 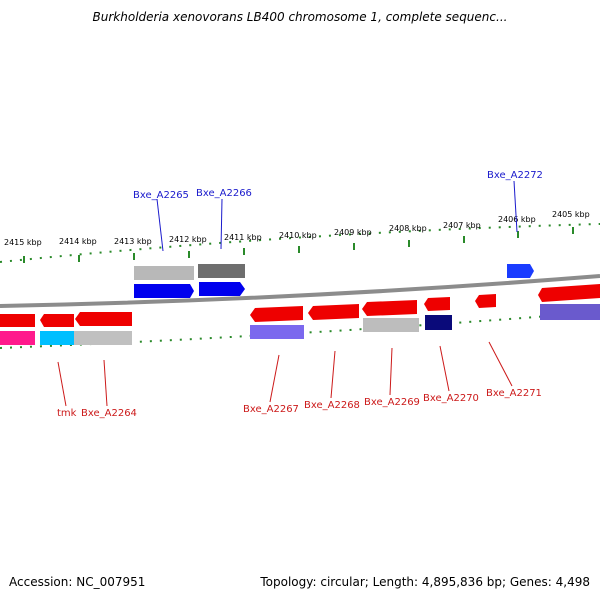 I want to click on gene-block-pink, so click(x=17, y=338).